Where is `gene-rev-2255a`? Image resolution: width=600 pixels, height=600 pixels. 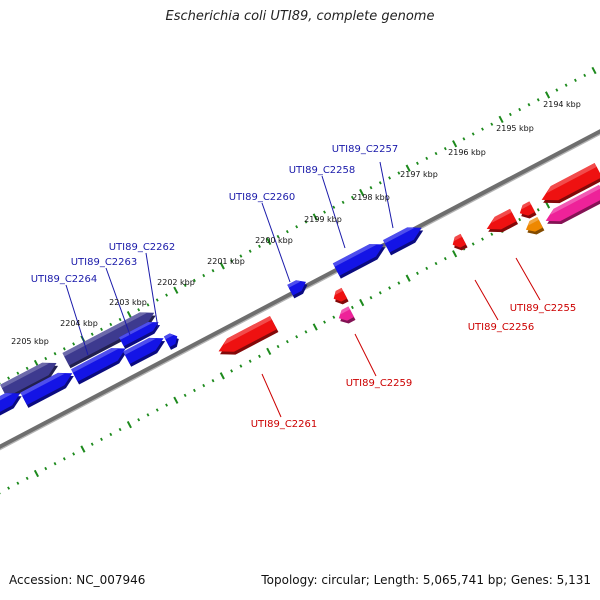
gene-rev-2255a is located at coordinates (570, 183).